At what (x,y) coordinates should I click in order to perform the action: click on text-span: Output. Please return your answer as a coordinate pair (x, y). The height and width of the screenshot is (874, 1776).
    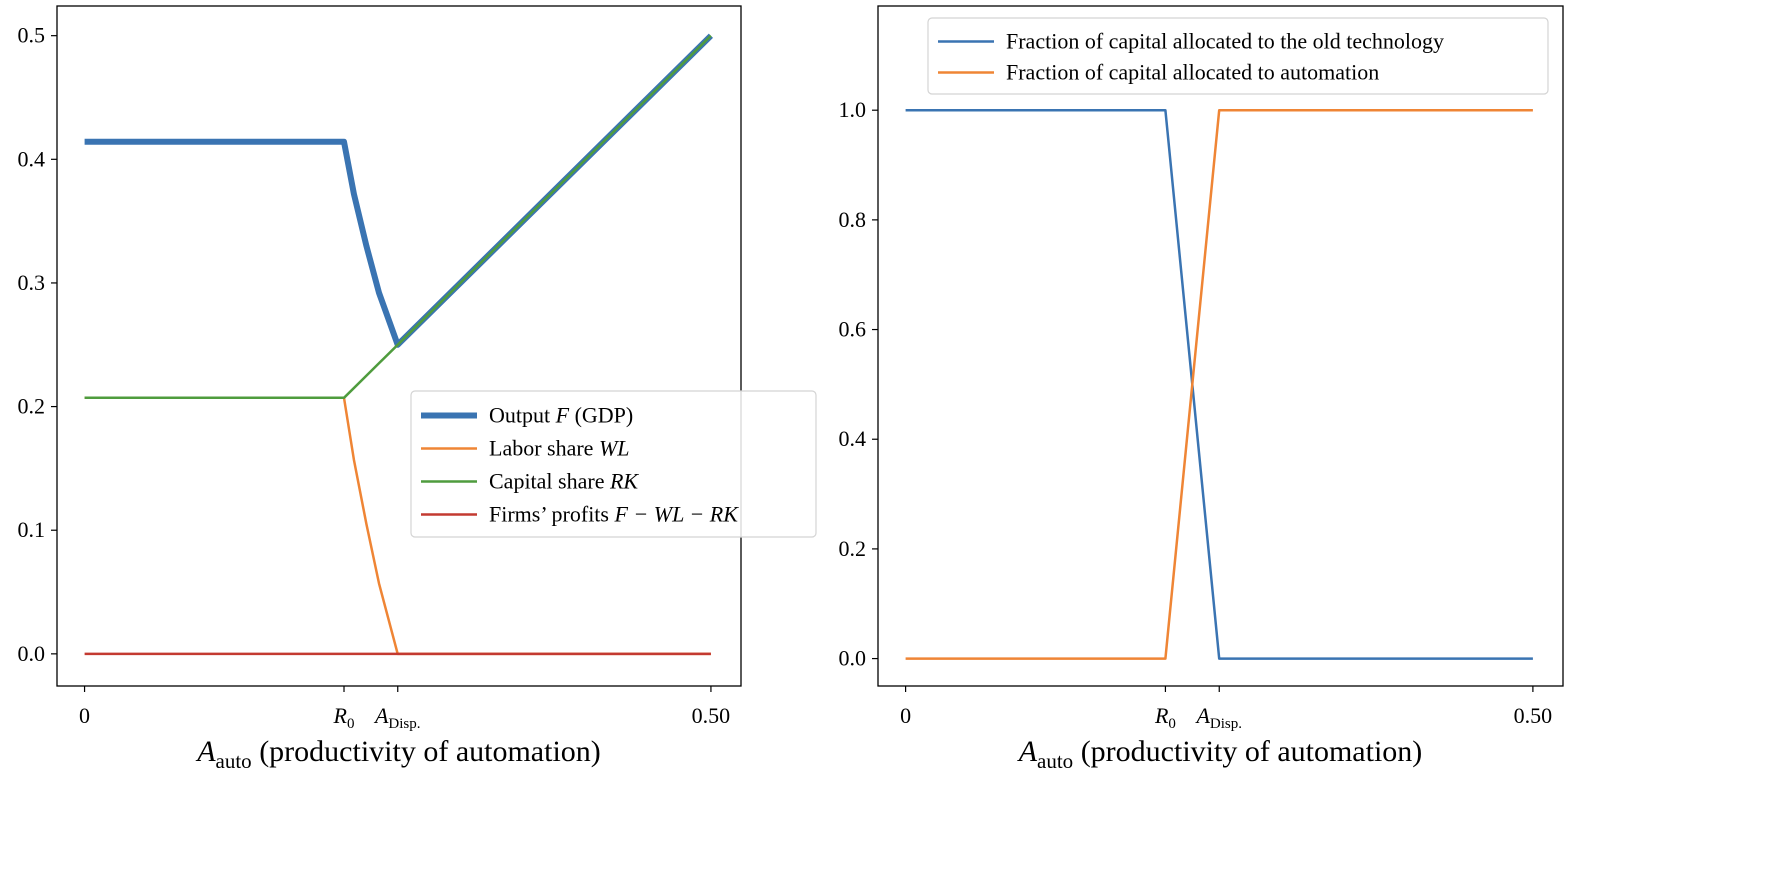
    Looking at the image, I should click on (522, 415).